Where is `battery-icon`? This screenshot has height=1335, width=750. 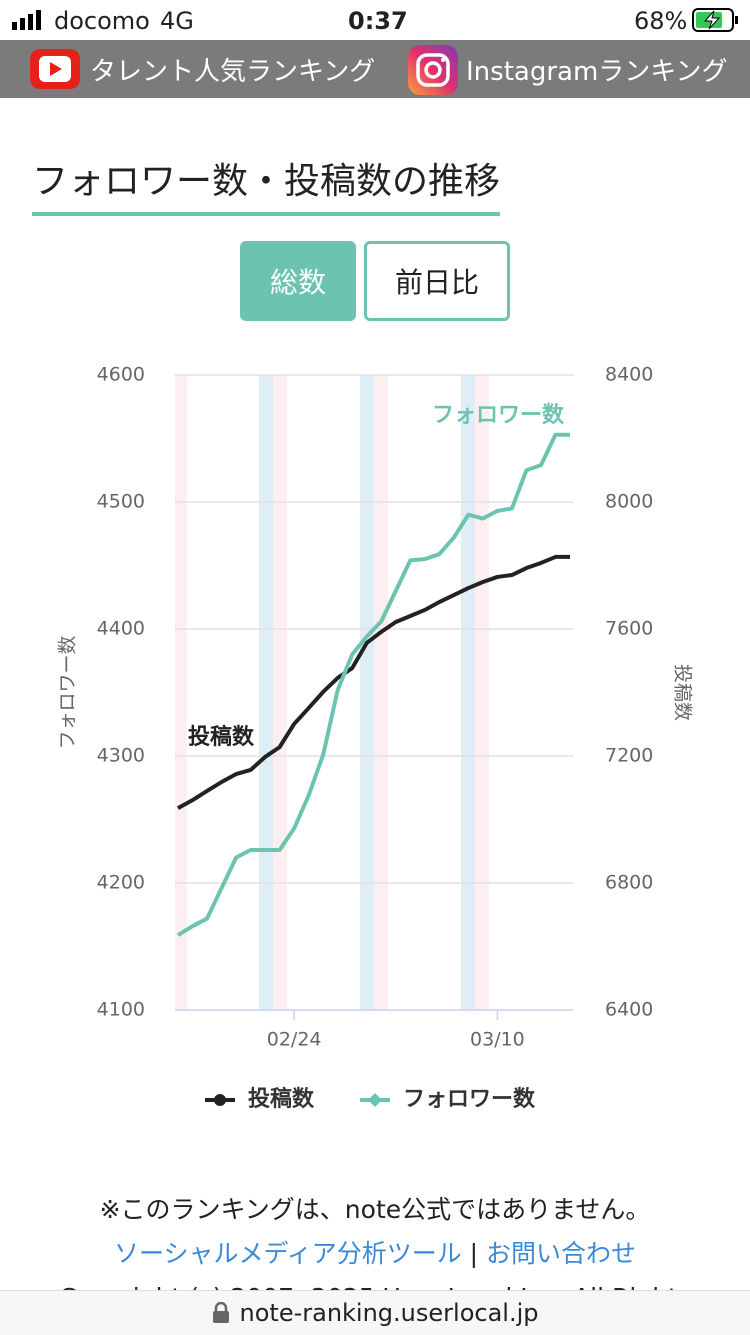
battery-icon is located at coordinates (715, 20).